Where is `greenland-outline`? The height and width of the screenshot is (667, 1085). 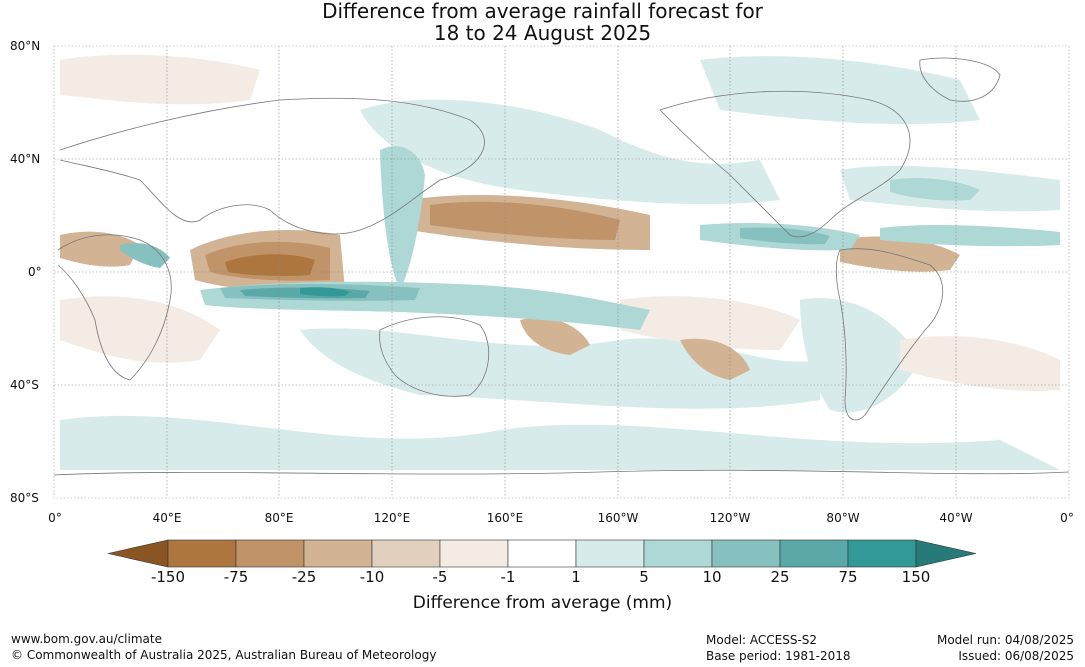
greenland-outline is located at coordinates (960, 79).